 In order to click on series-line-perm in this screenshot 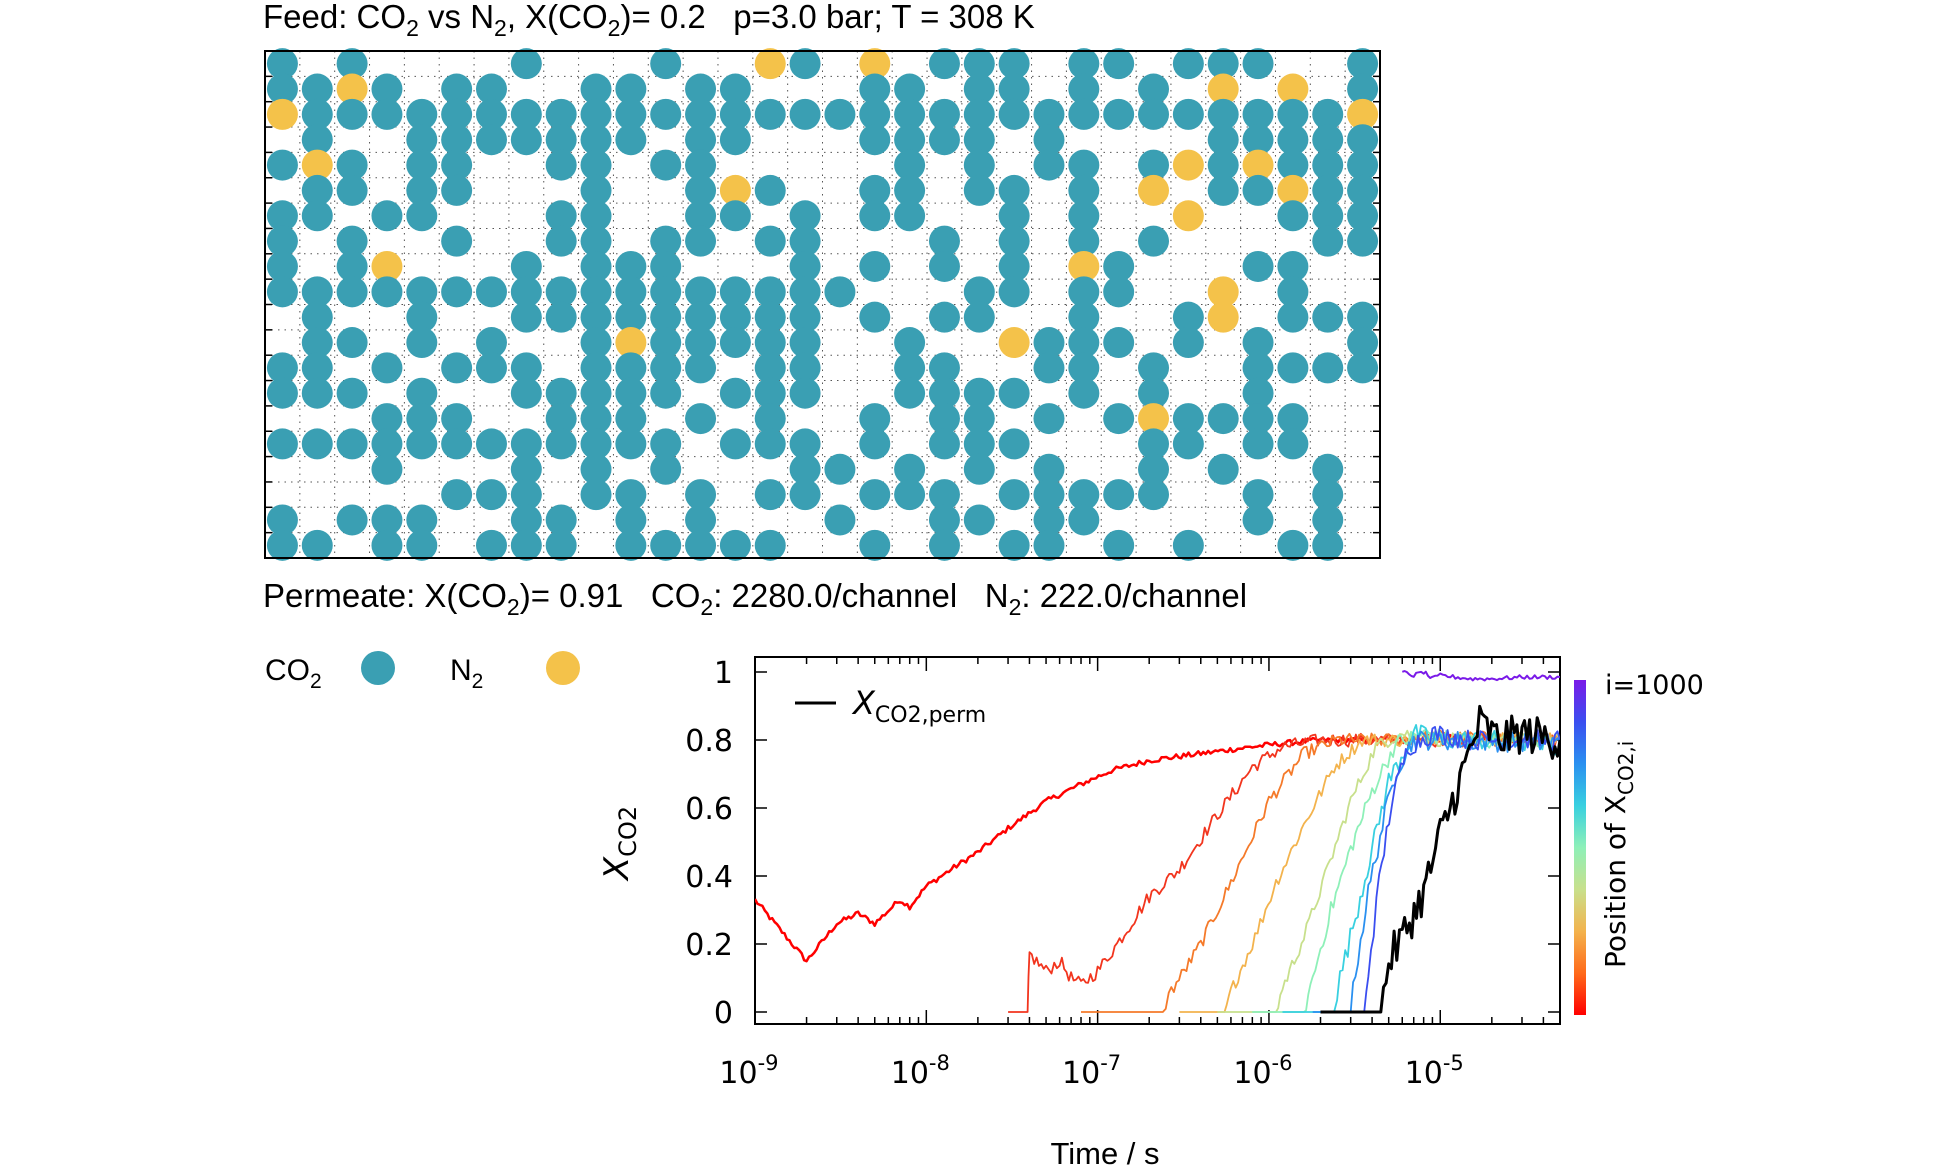, I will do `click(1440, 859)`.